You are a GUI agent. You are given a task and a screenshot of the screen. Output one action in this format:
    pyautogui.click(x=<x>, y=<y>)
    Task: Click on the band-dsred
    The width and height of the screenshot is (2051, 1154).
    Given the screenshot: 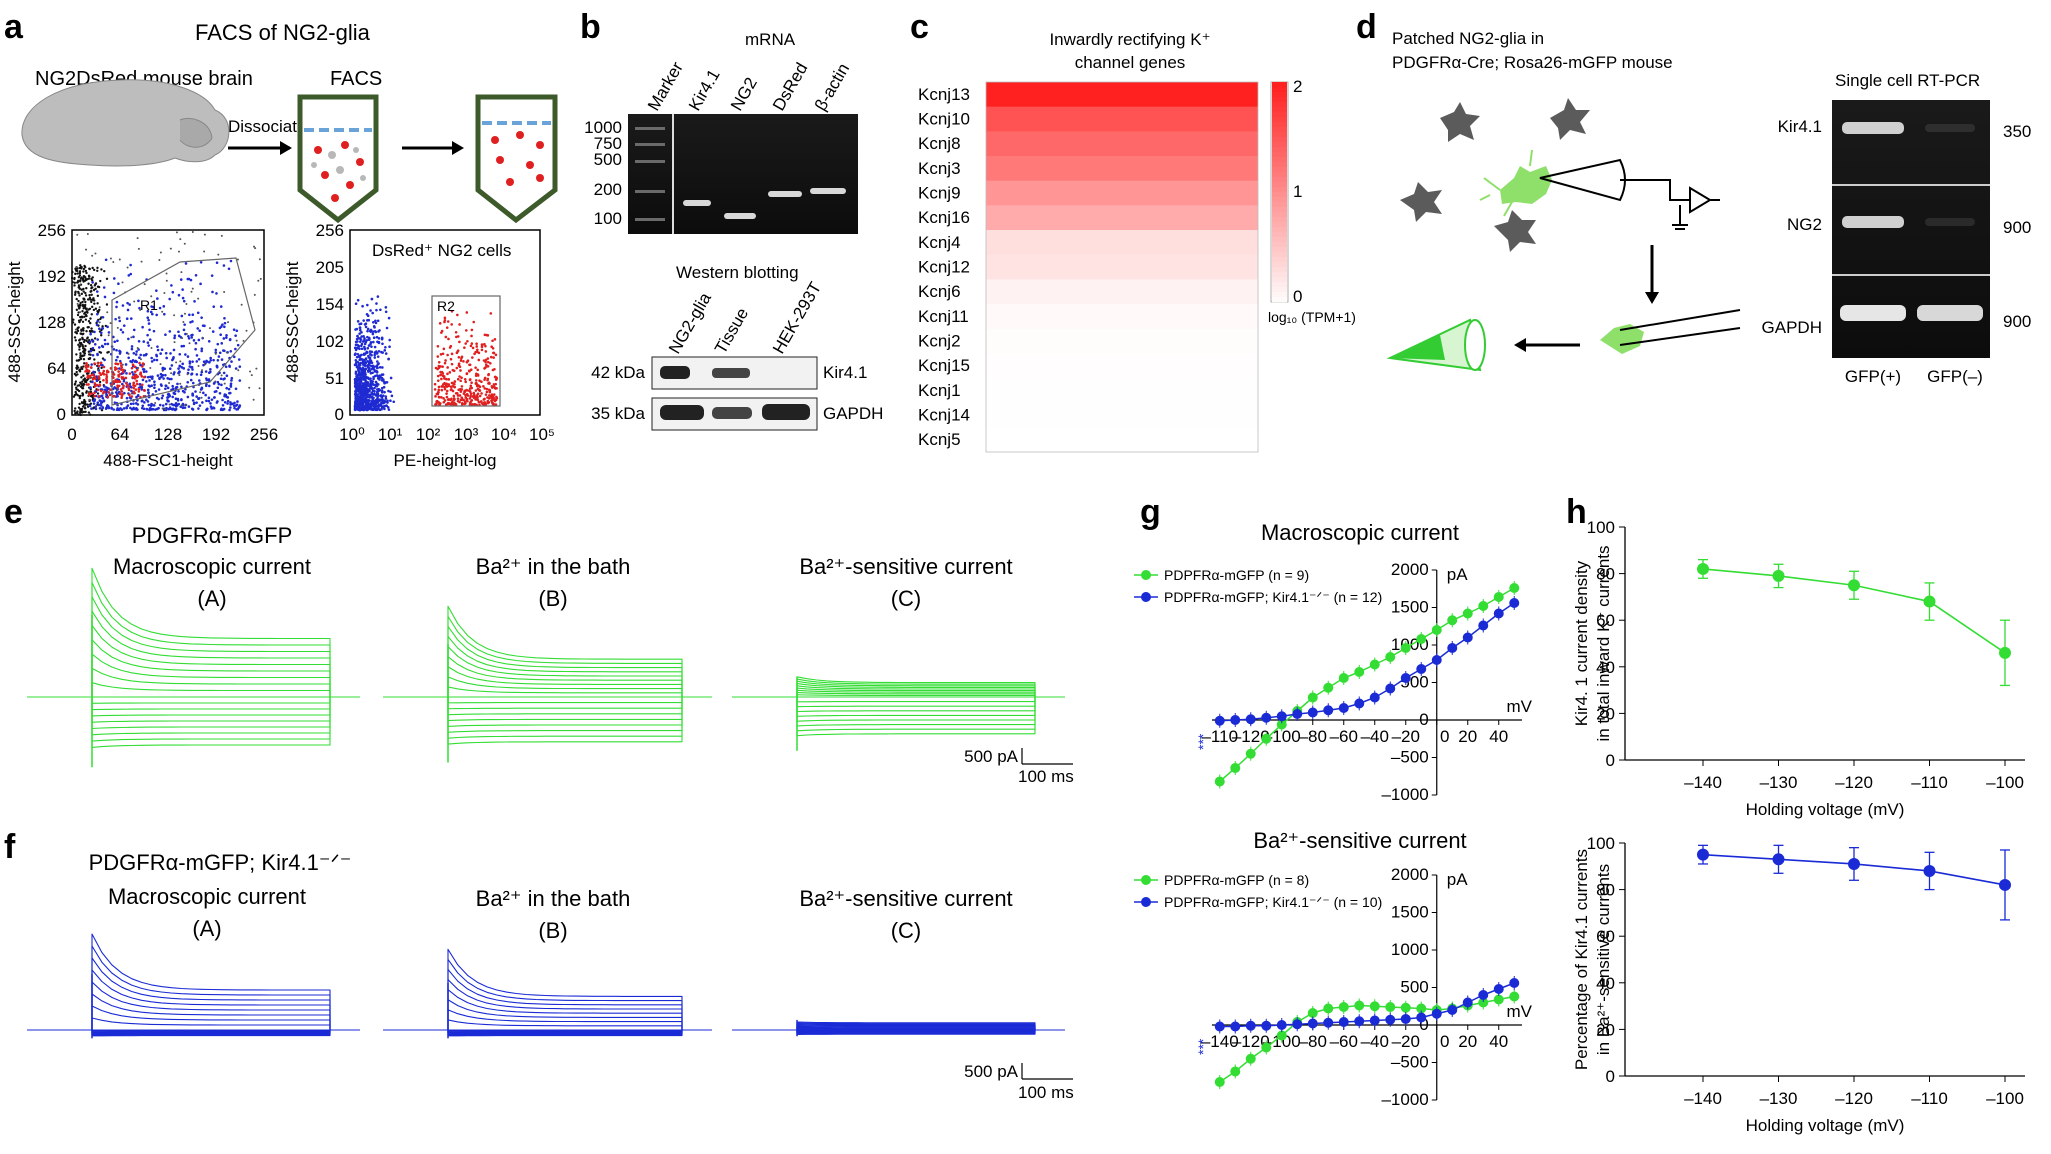 What is the action you would take?
    pyautogui.click(x=785, y=194)
    